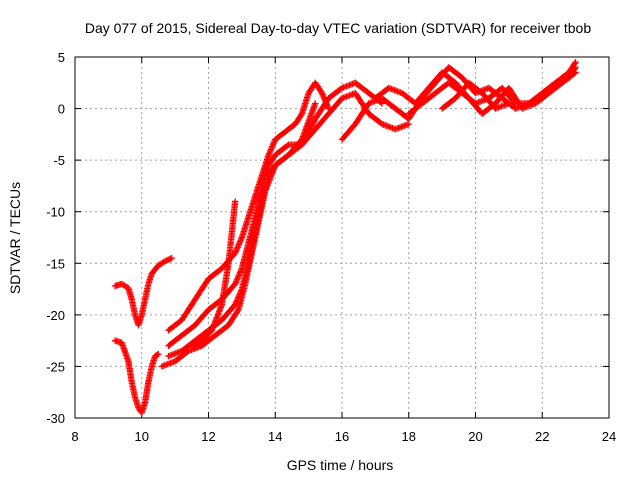 The image size is (640, 480). I want to click on x-tick-label: 24, so click(609, 436).